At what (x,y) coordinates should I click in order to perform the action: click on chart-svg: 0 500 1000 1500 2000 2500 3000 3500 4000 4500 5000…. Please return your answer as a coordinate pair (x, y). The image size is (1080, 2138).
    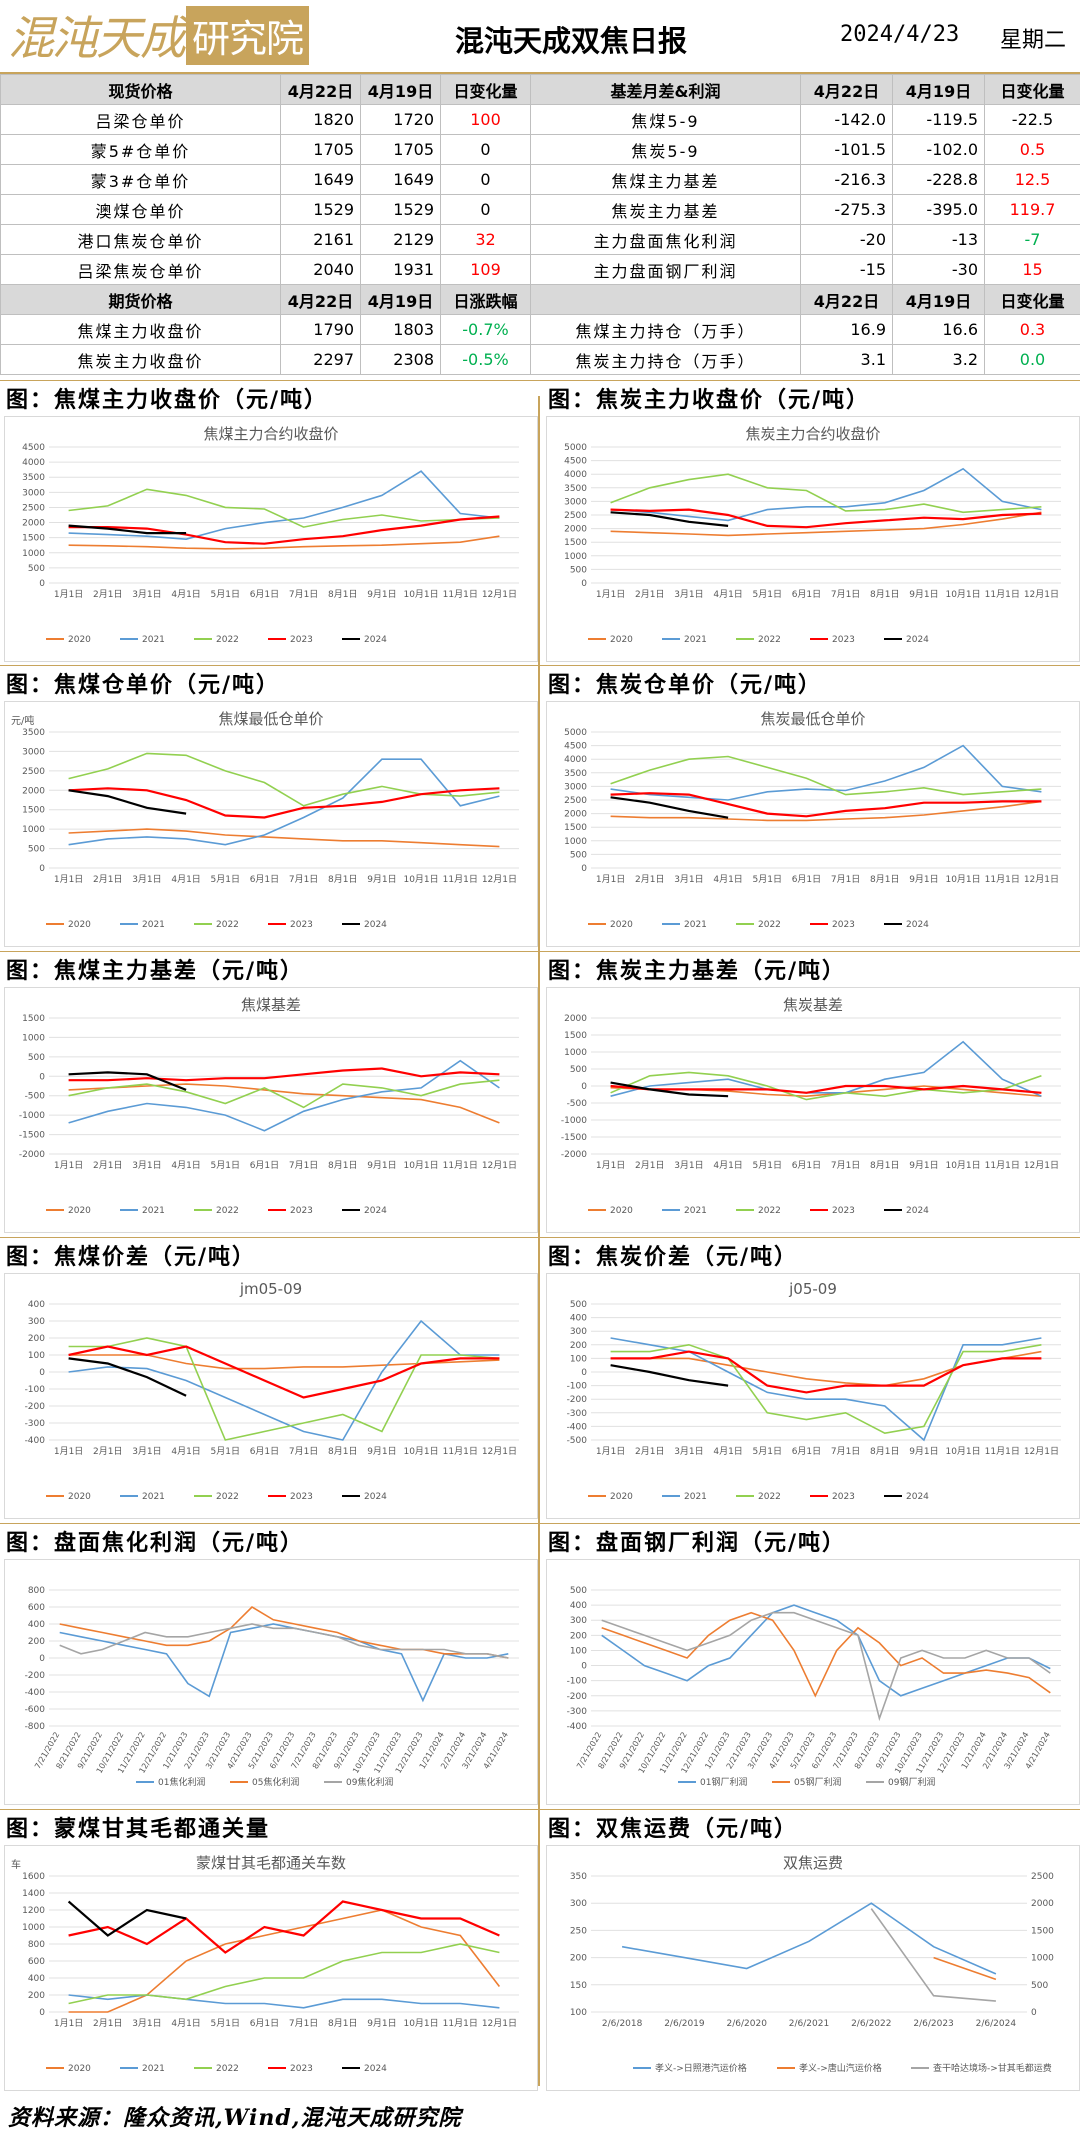
    Looking at the image, I should click on (812, 829).